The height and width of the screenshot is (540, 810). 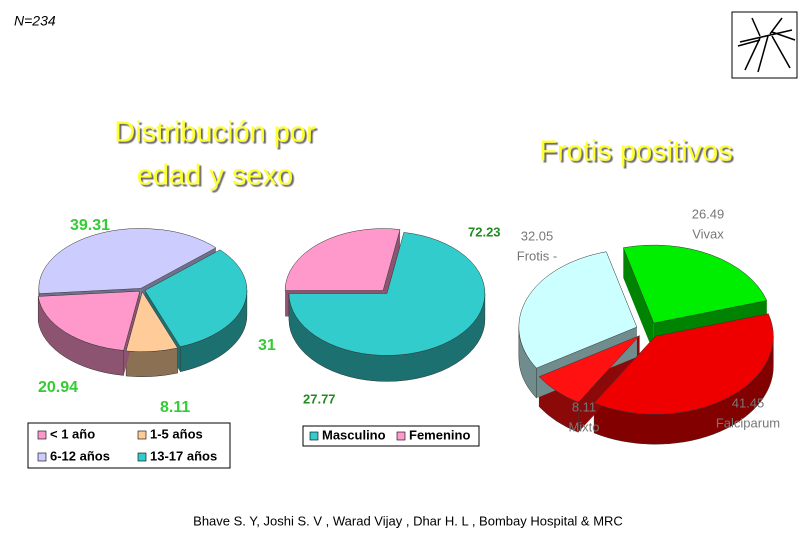 I want to click on legend-label: Masculino, so click(x=354, y=434).